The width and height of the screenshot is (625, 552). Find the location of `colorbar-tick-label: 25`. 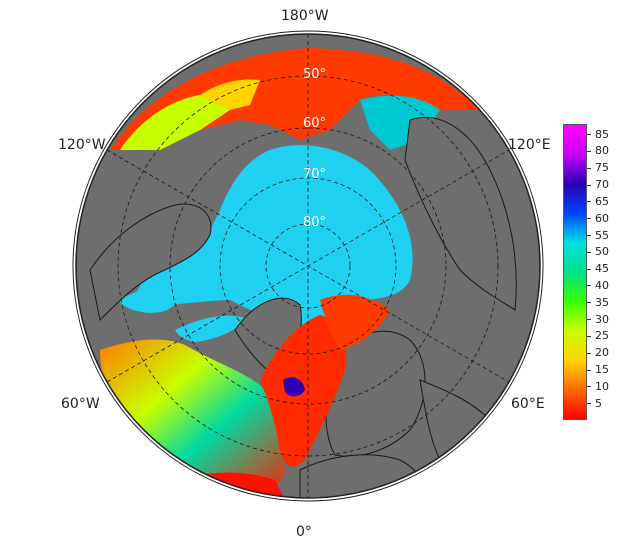

colorbar-tick-label: 25 is located at coordinates (602, 336).